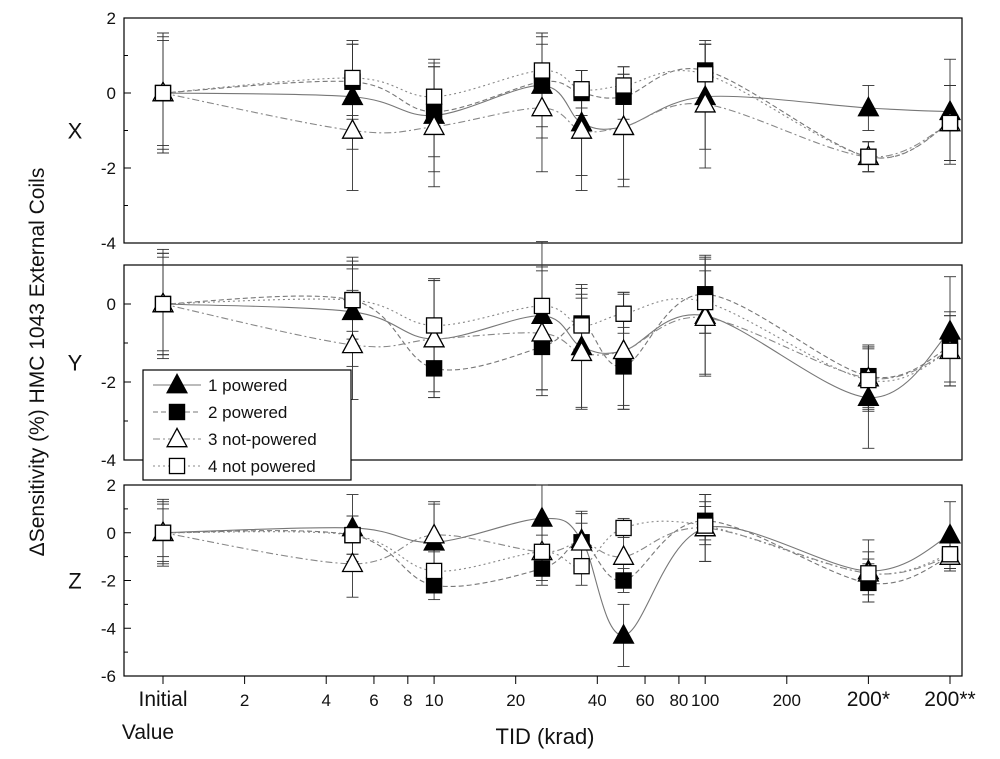 The image size is (1000, 759). I want to click on y-axis-label: ΔSensitivity (%) HMC 1043 External Coils, so click(37, 362).